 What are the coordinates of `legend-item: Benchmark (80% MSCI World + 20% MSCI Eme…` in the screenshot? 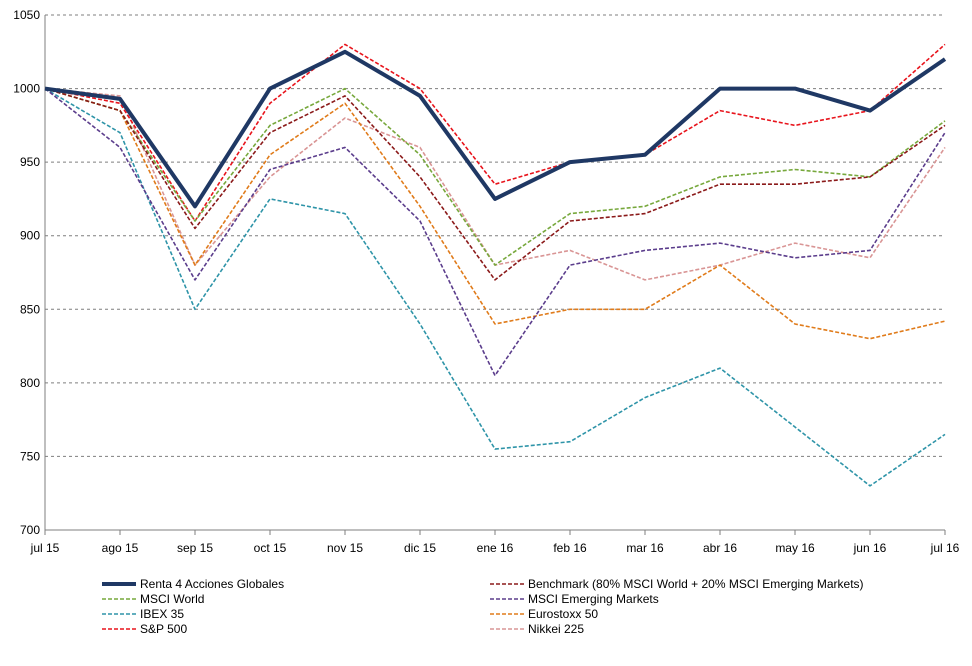 It's located at (677, 584).